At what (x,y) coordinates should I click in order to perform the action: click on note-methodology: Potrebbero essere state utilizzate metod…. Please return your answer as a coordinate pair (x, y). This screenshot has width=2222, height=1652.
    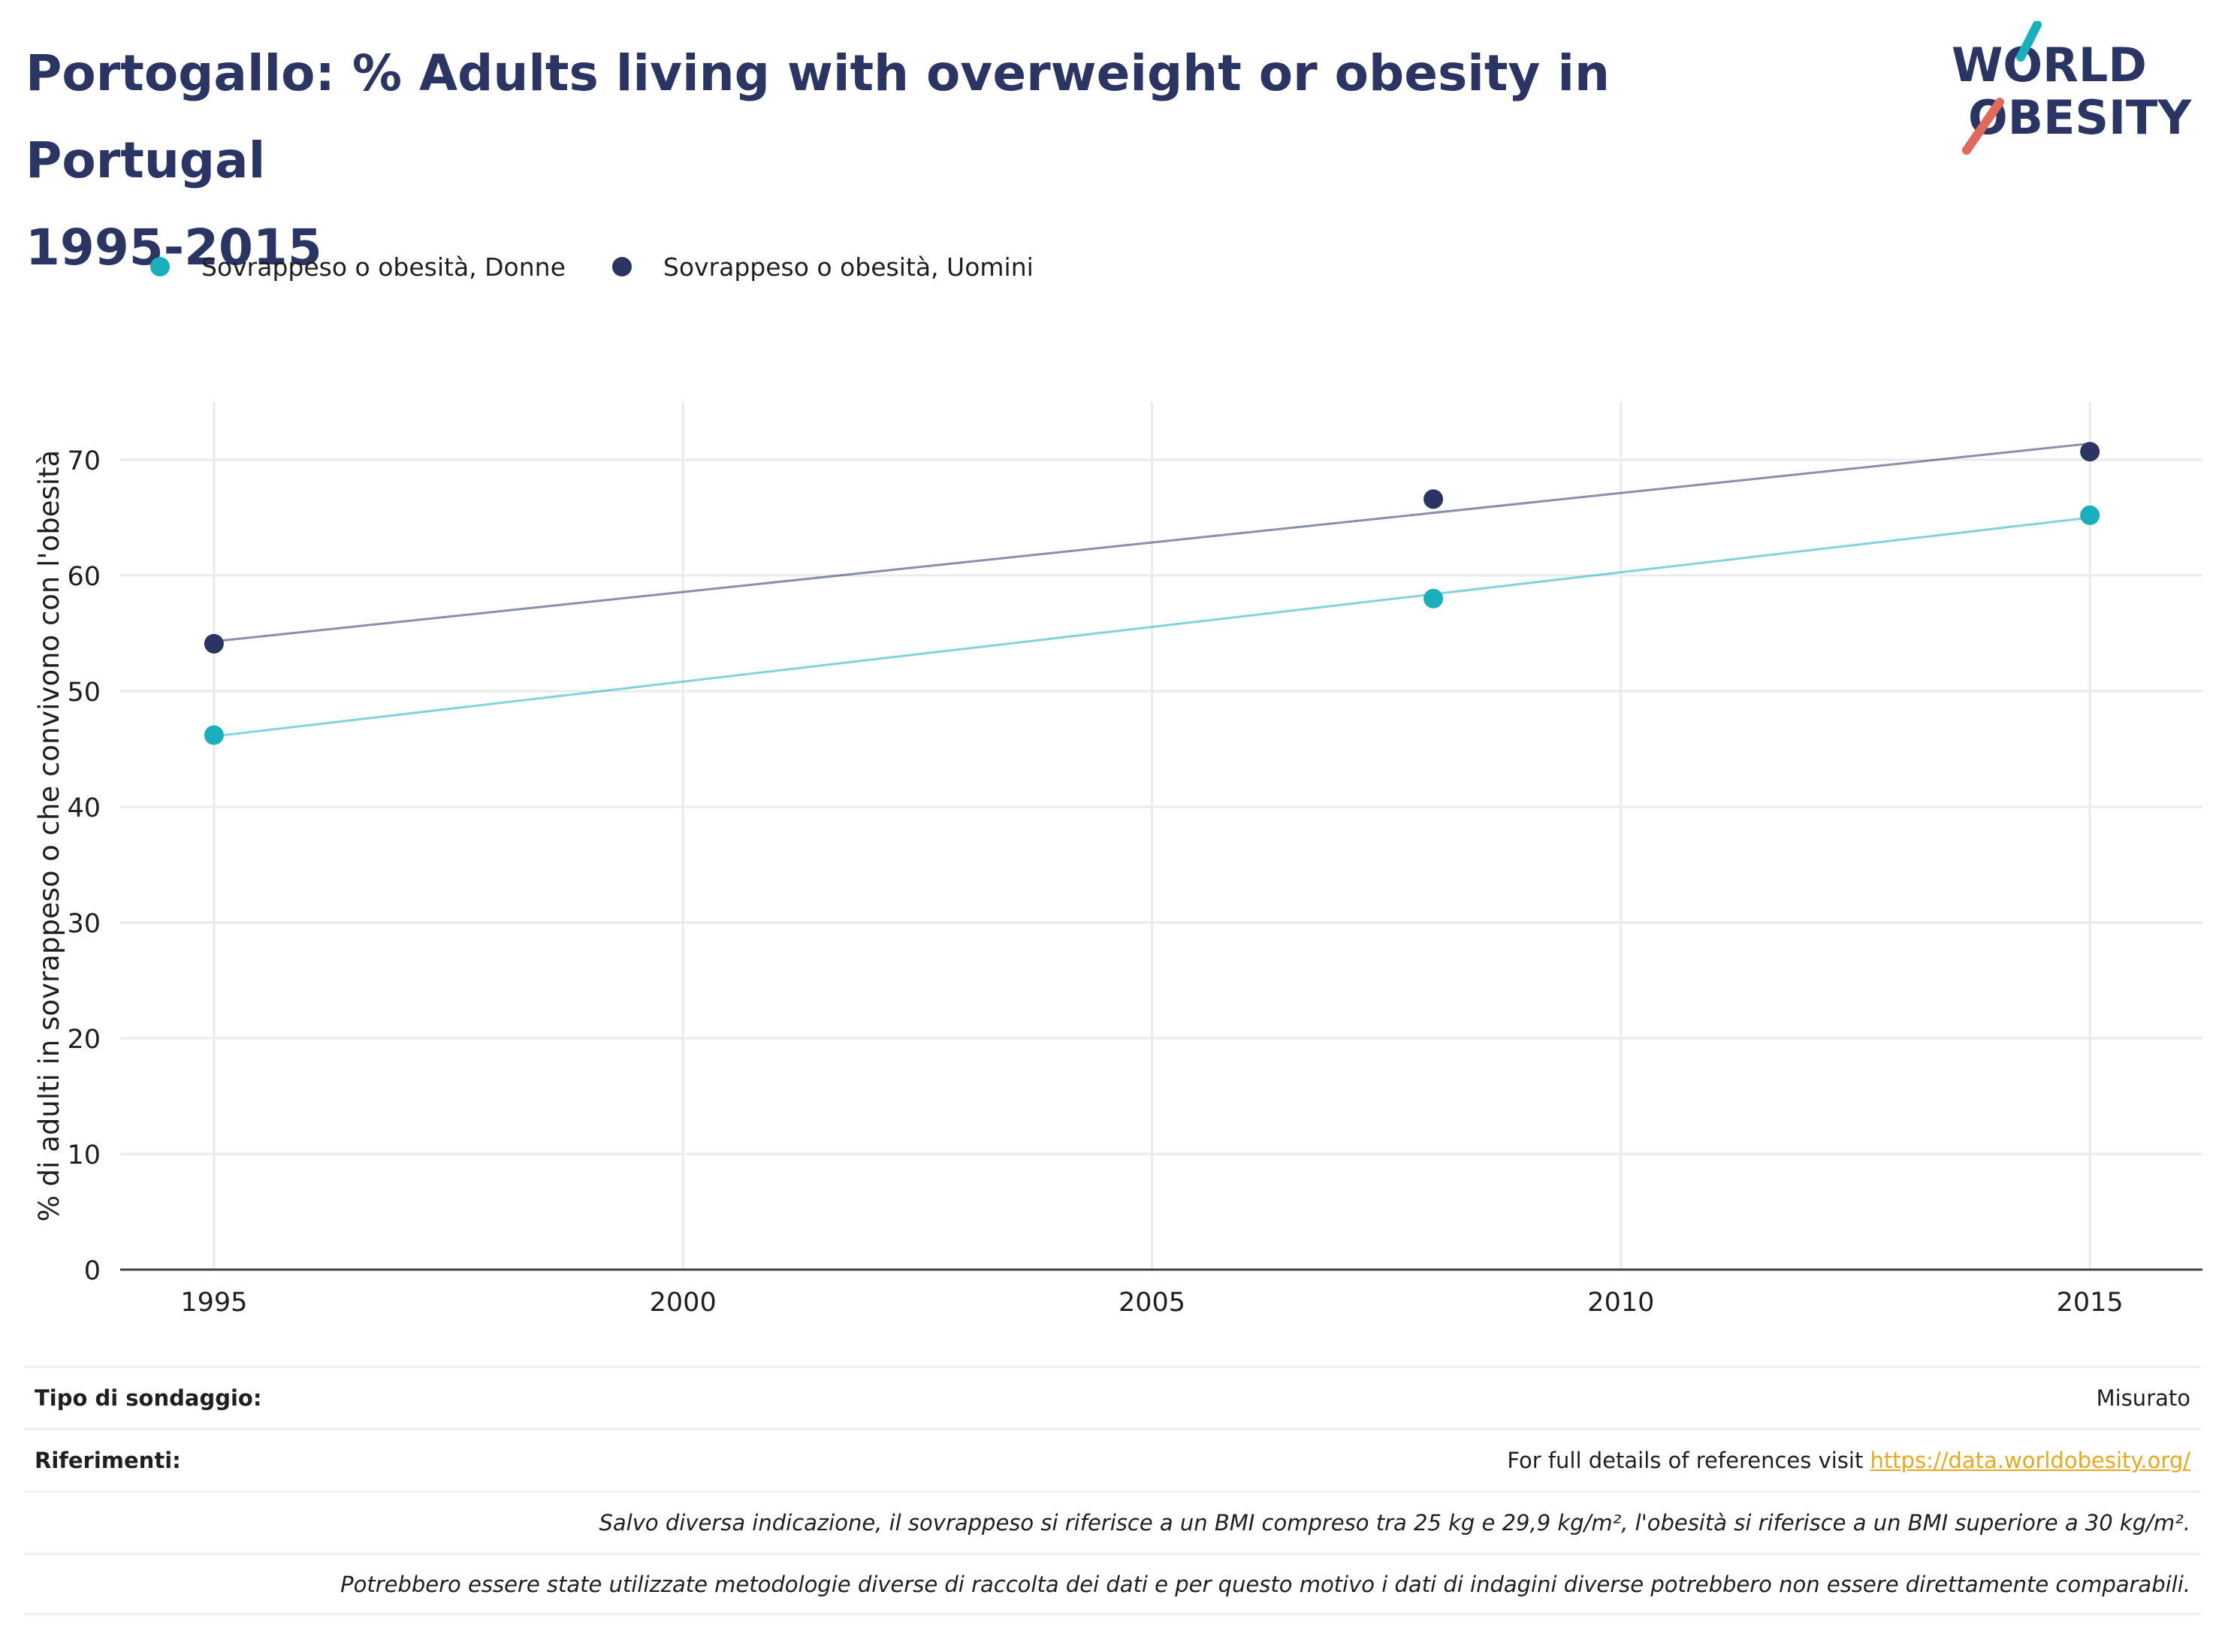
    Looking at the image, I should click on (1265, 1584).